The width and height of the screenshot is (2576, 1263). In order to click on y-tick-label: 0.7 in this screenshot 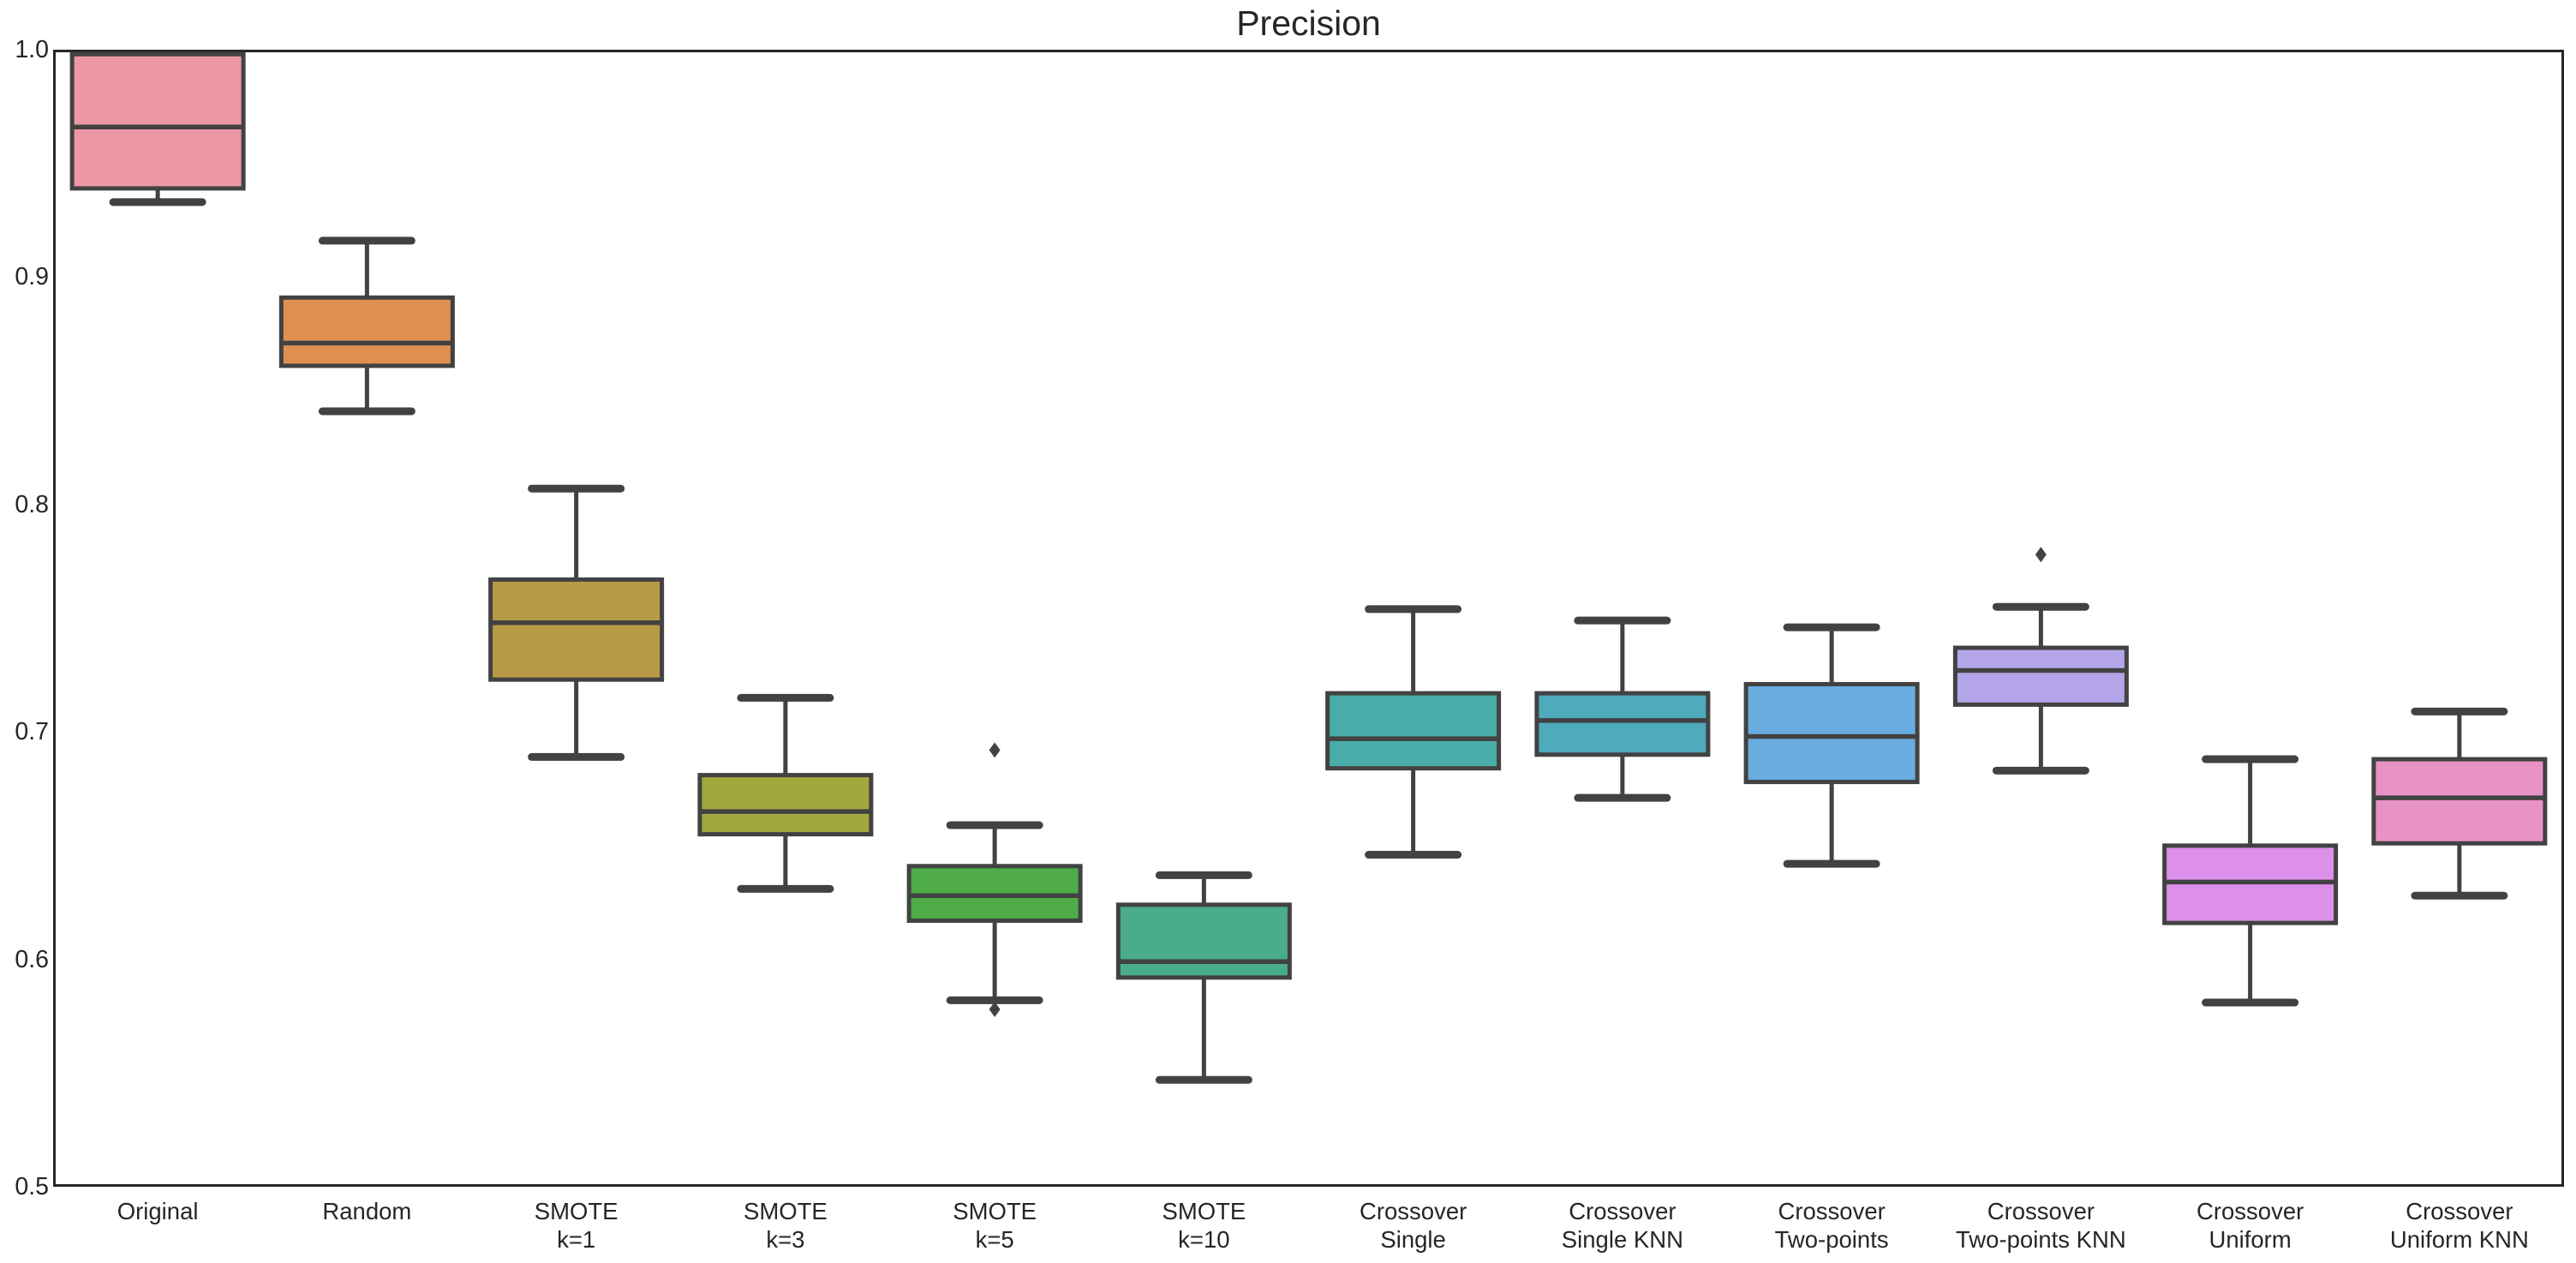, I will do `click(32, 732)`.